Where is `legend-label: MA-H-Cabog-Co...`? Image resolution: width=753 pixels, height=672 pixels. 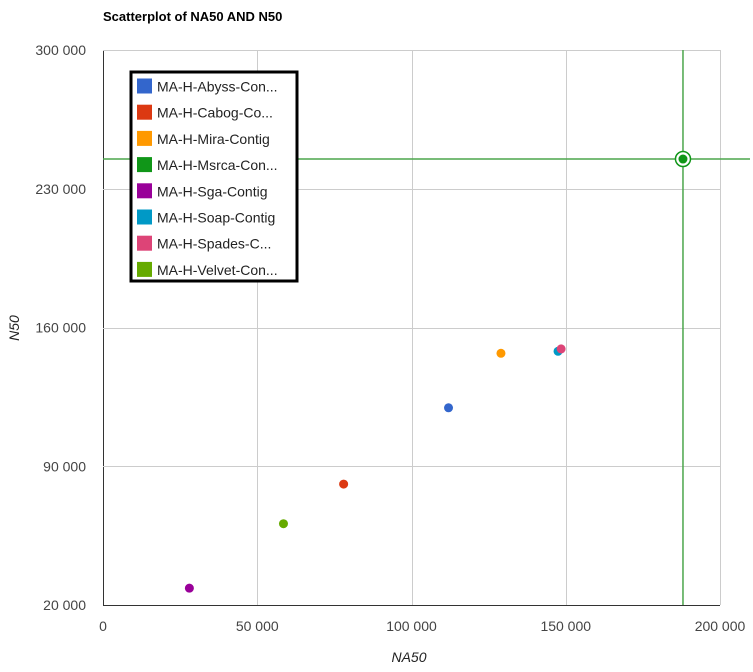 legend-label: MA-H-Cabog-Co... is located at coordinates (215, 113).